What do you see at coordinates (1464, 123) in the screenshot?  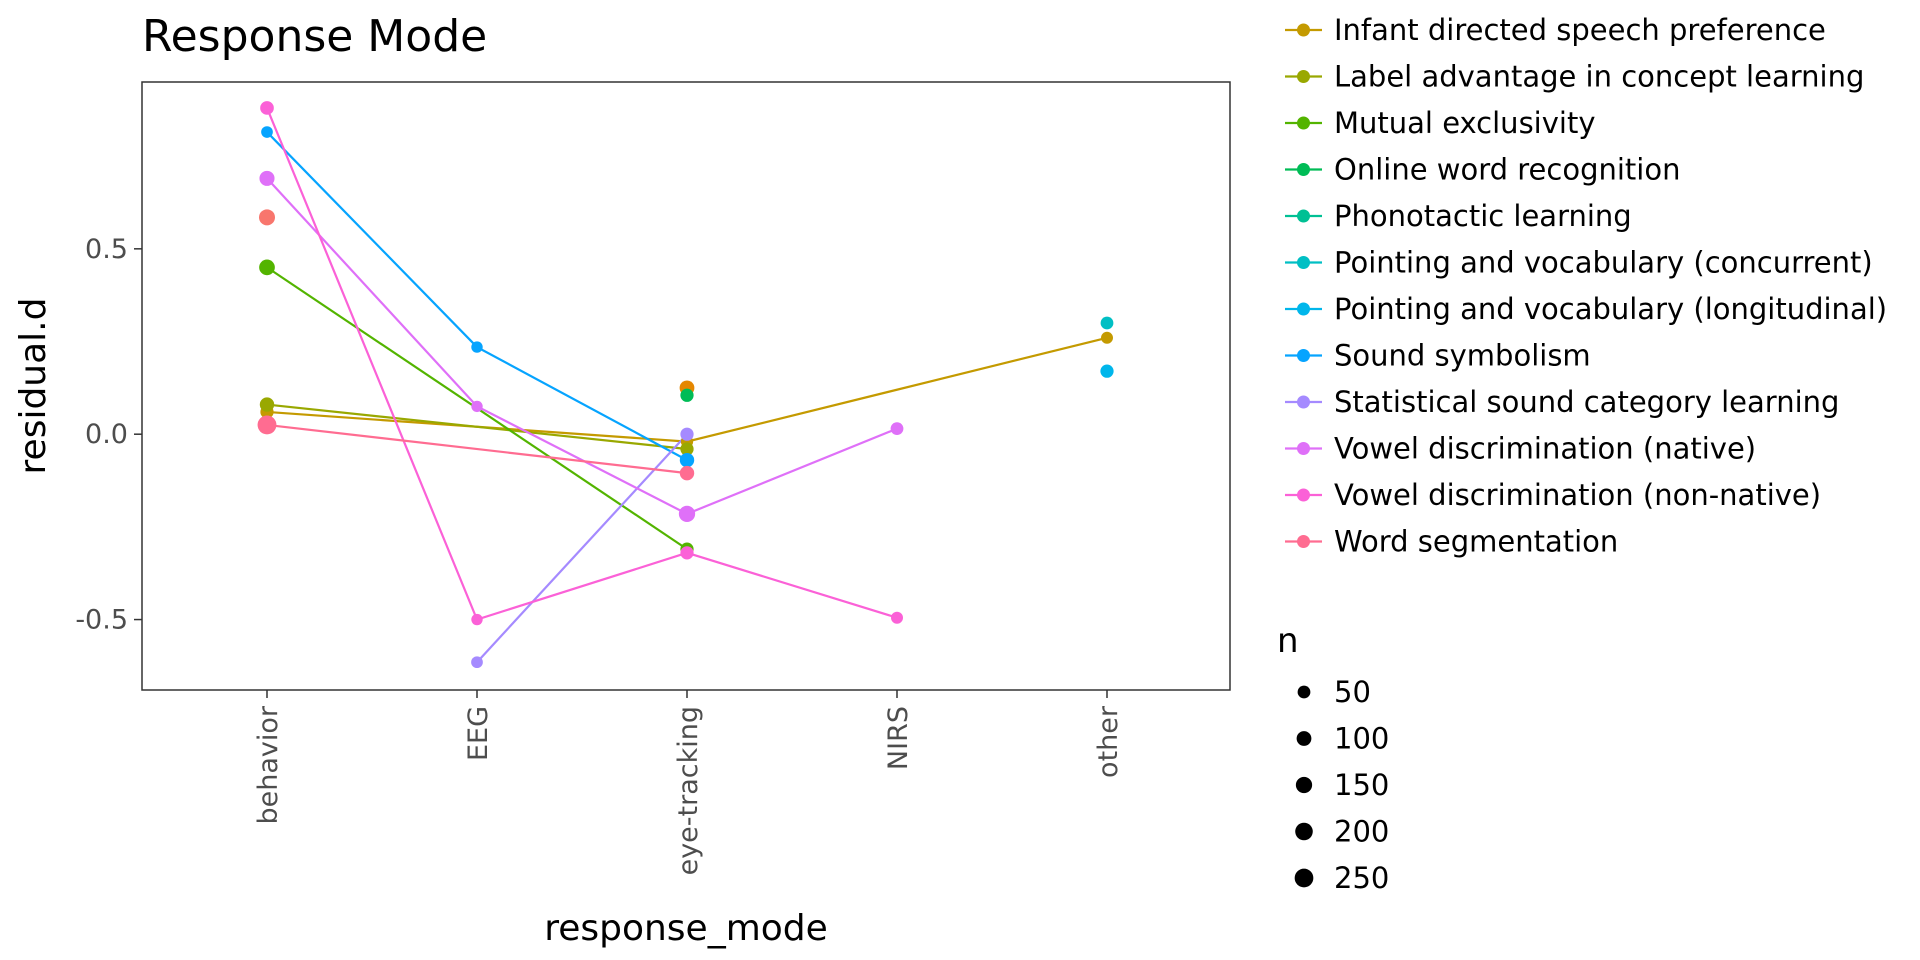 I see `legend-label: Mutual exclusivity` at bounding box center [1464, 123].